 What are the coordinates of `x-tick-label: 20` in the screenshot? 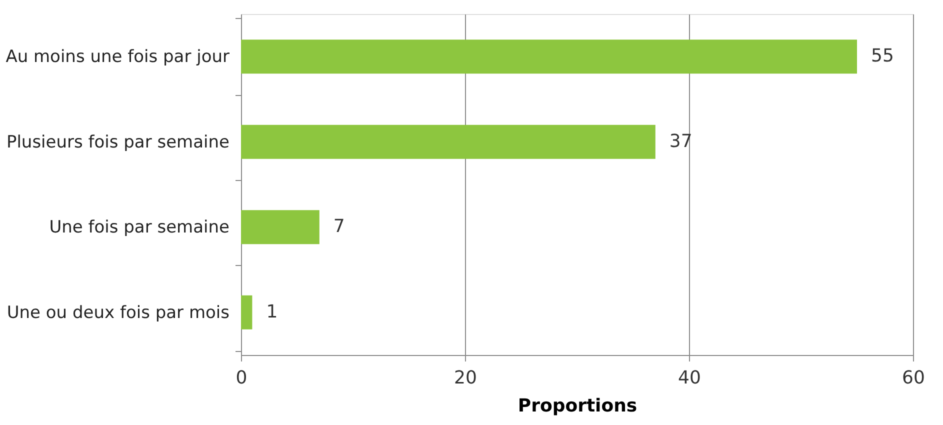 It's located at (465, 378).